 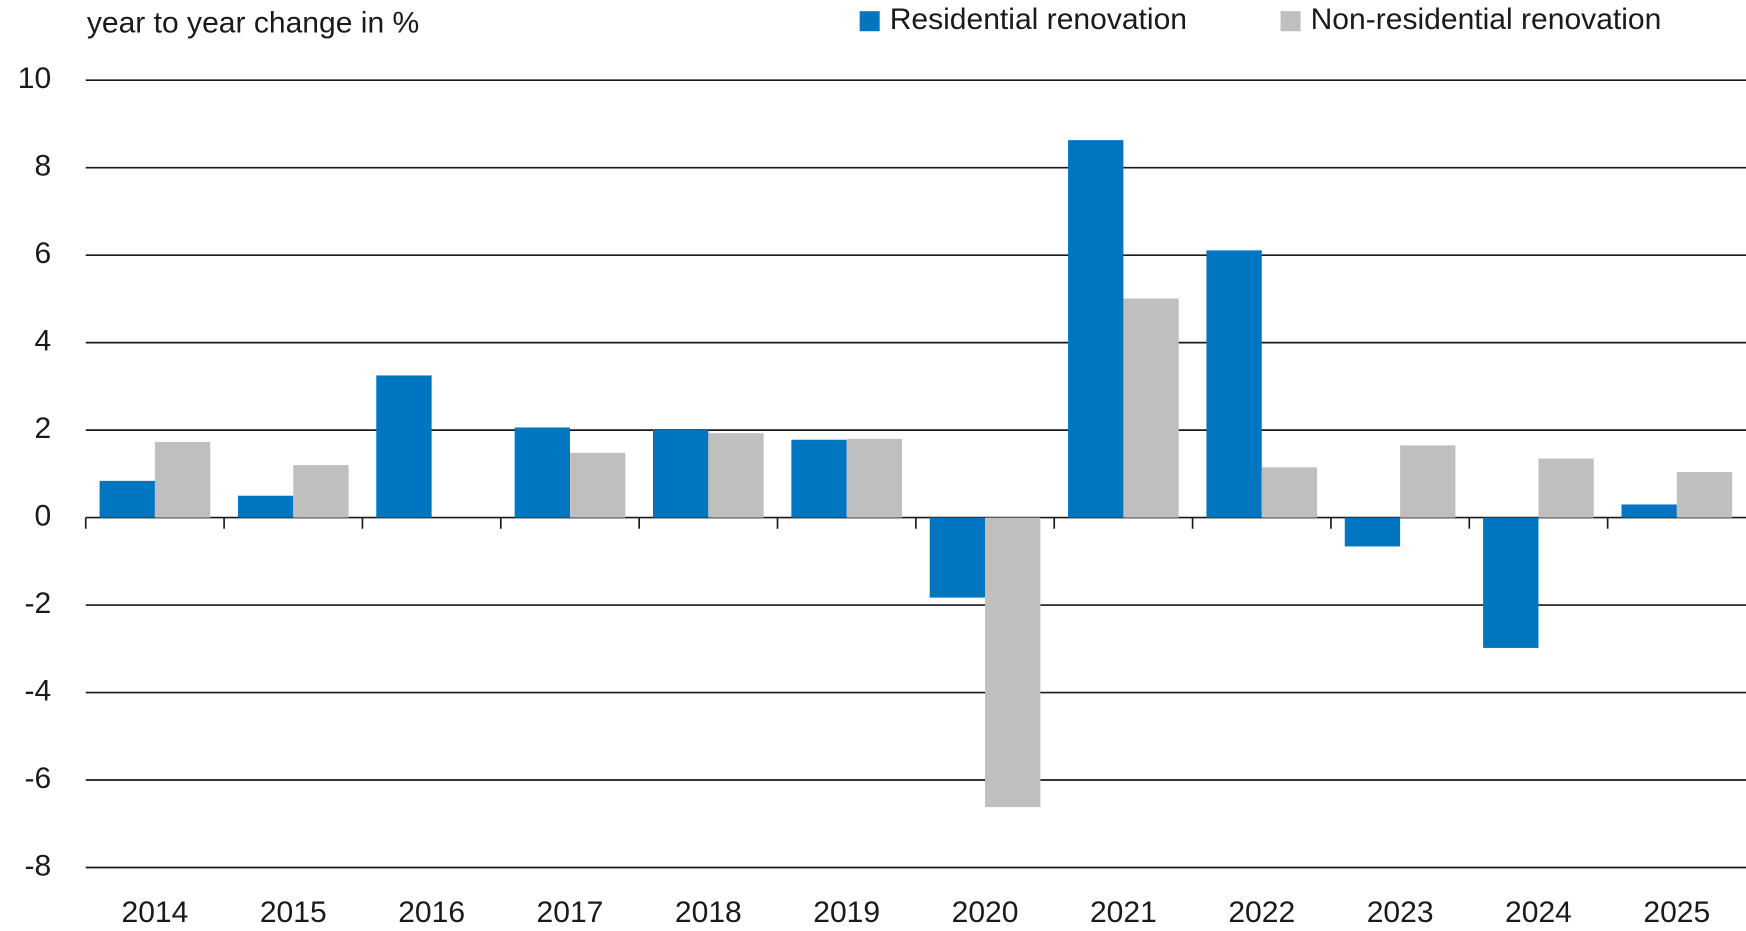 What do you see at coordinates (38, 690) in the screenshot?
I see `y-tick-label: -4` at bounding box center [38, 690].